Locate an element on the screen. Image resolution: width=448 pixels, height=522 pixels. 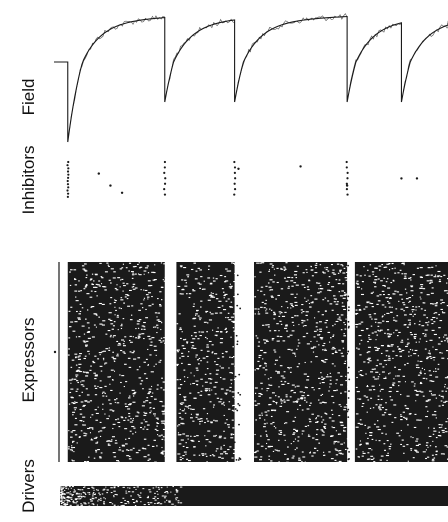
expressor-activity-block is located at coordinates (301, 362).